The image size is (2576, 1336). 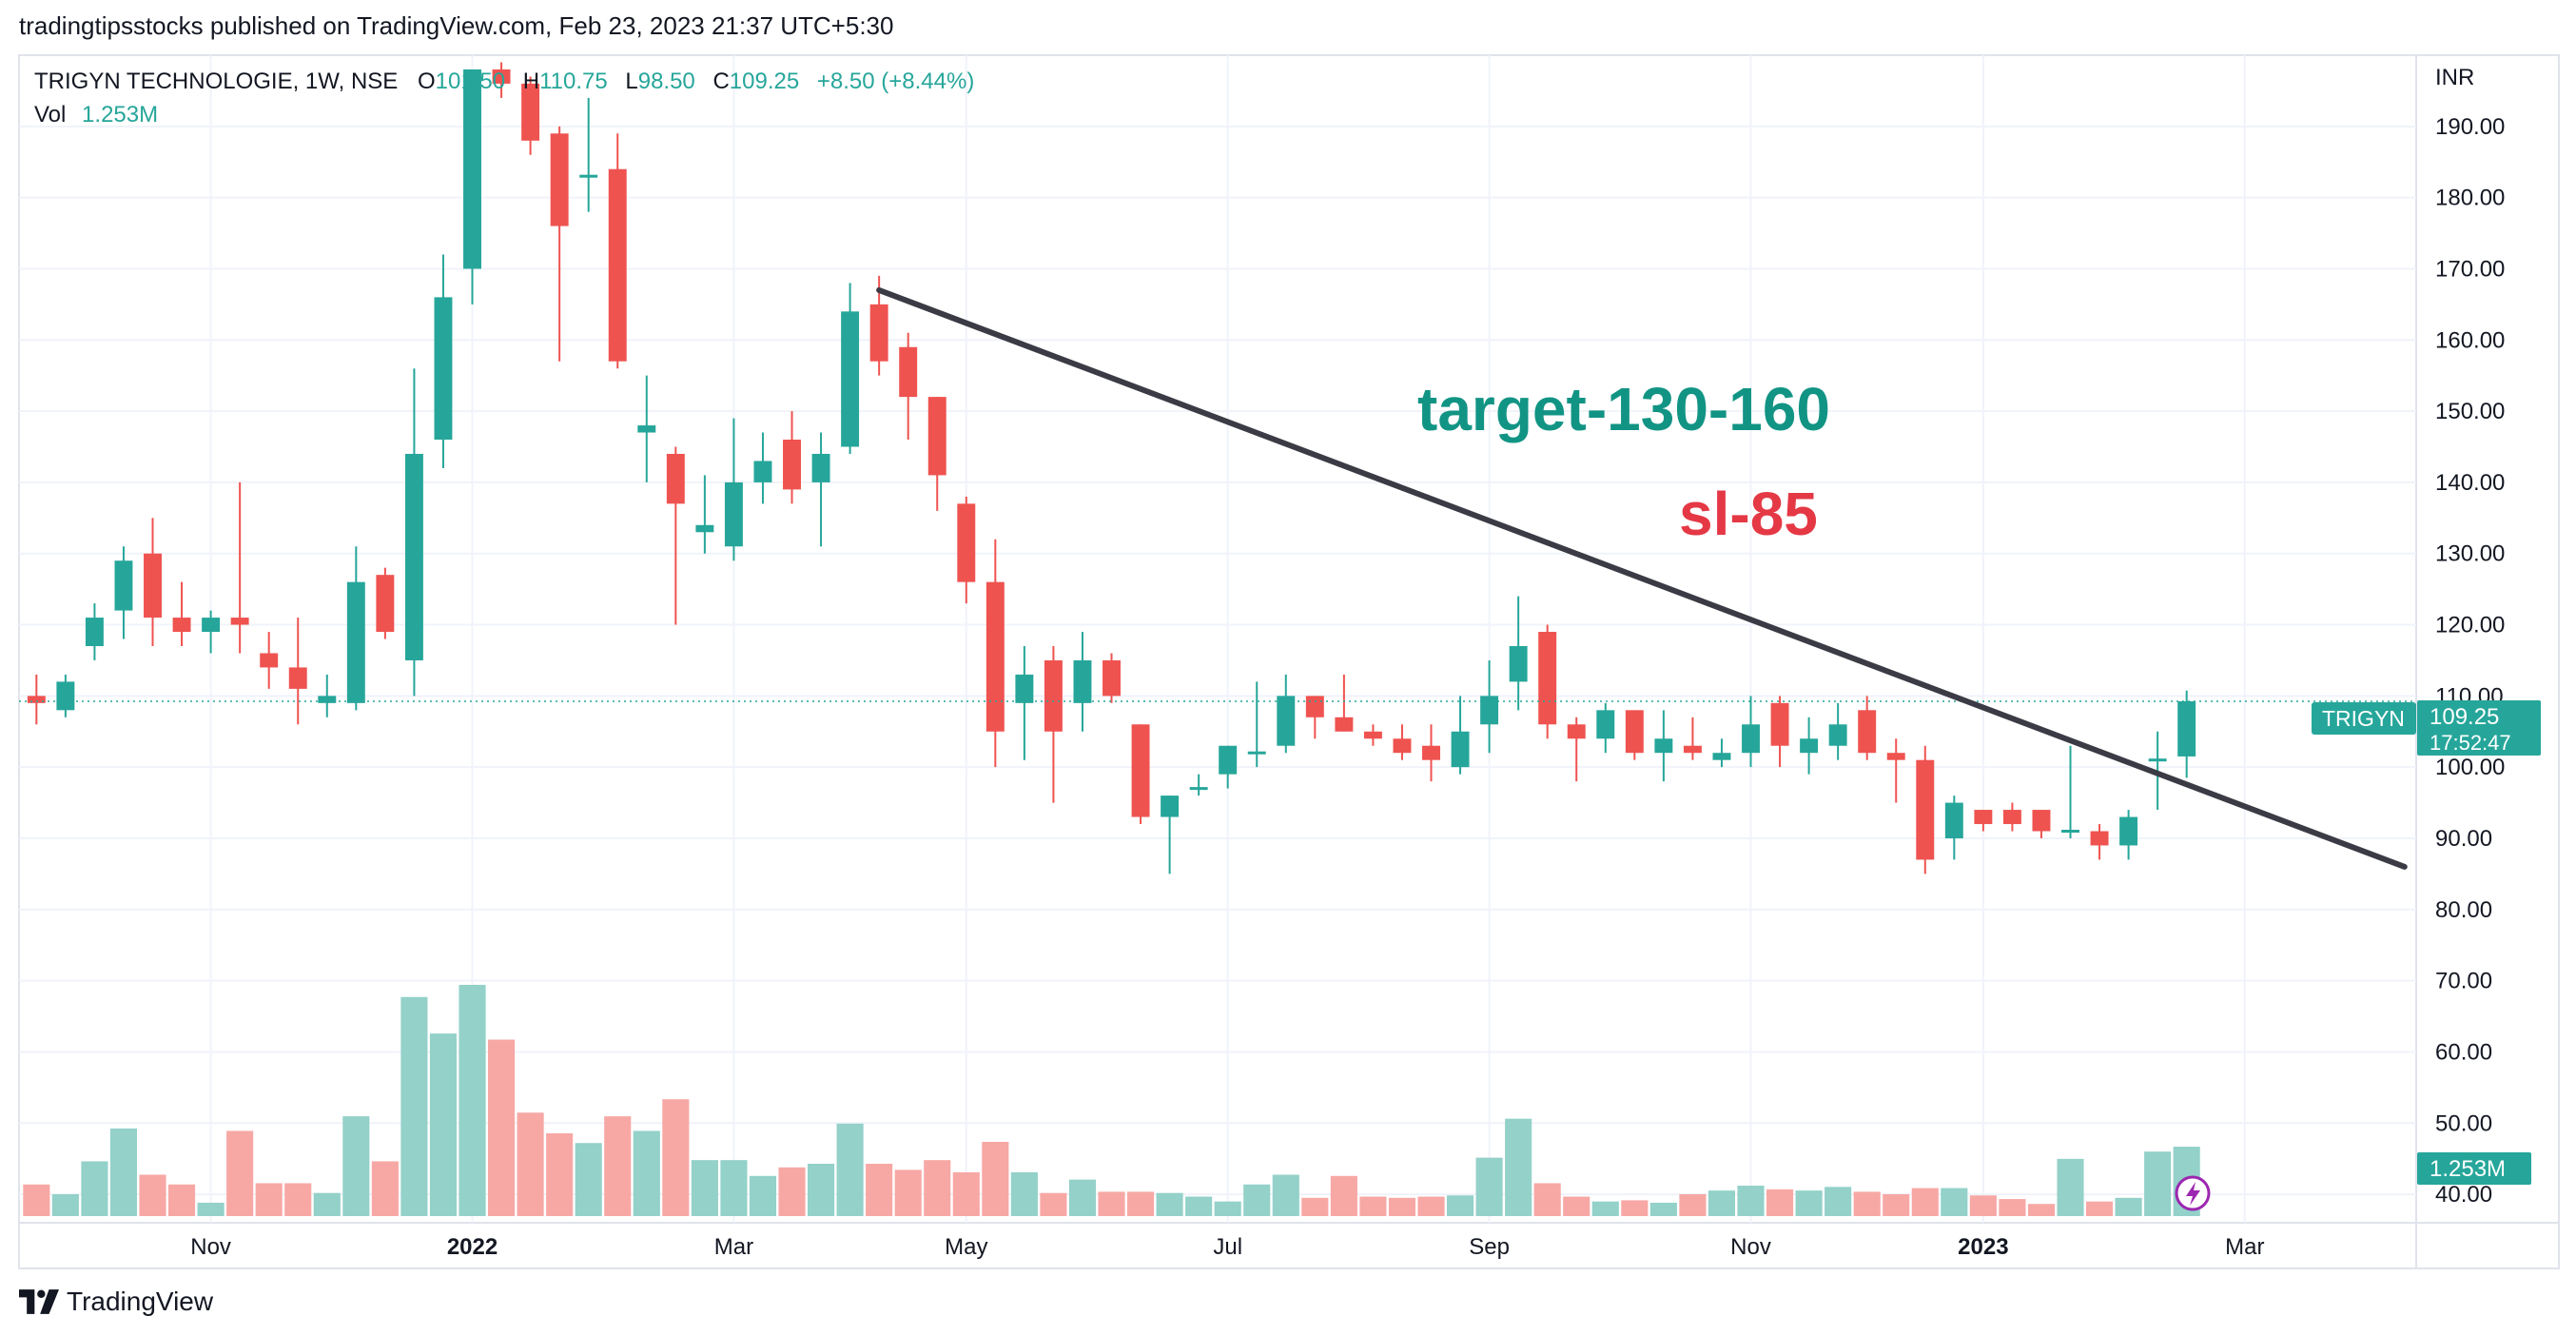 What do you see at coordinates (1749, 514) in the screenshot?
I see `stoploss-annotation: sl-85` at bounding box center [1749, 514].